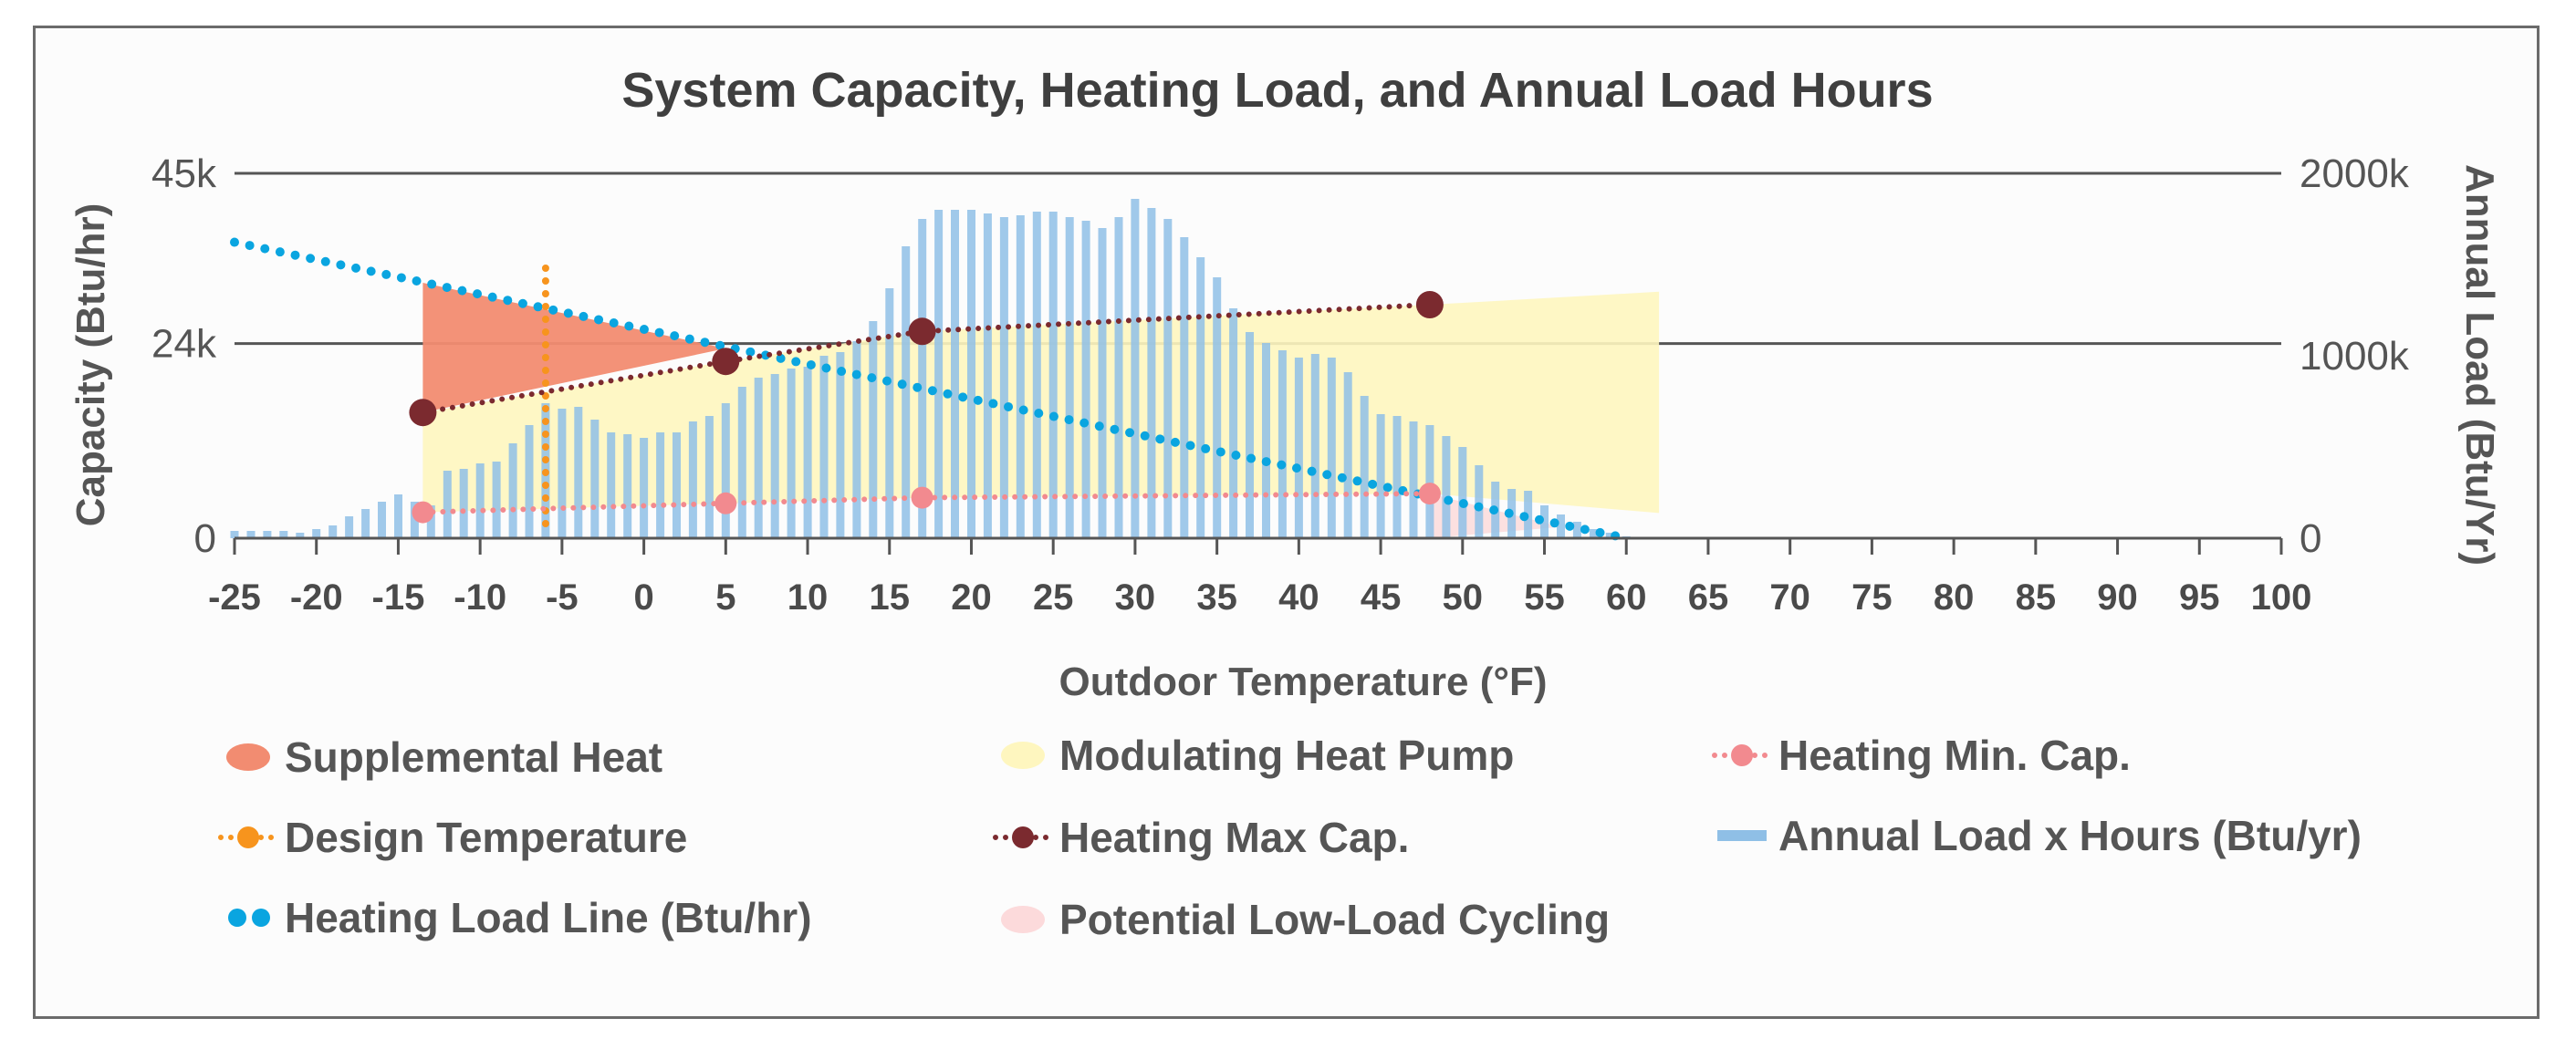 Image resolution: width=2576 pixels, height=1039 pixels. What do you see at coordinates (2355, 357) in the screenshot?
I see `y-right-tick-label: 1000k` at bounding box center [2355, 357].